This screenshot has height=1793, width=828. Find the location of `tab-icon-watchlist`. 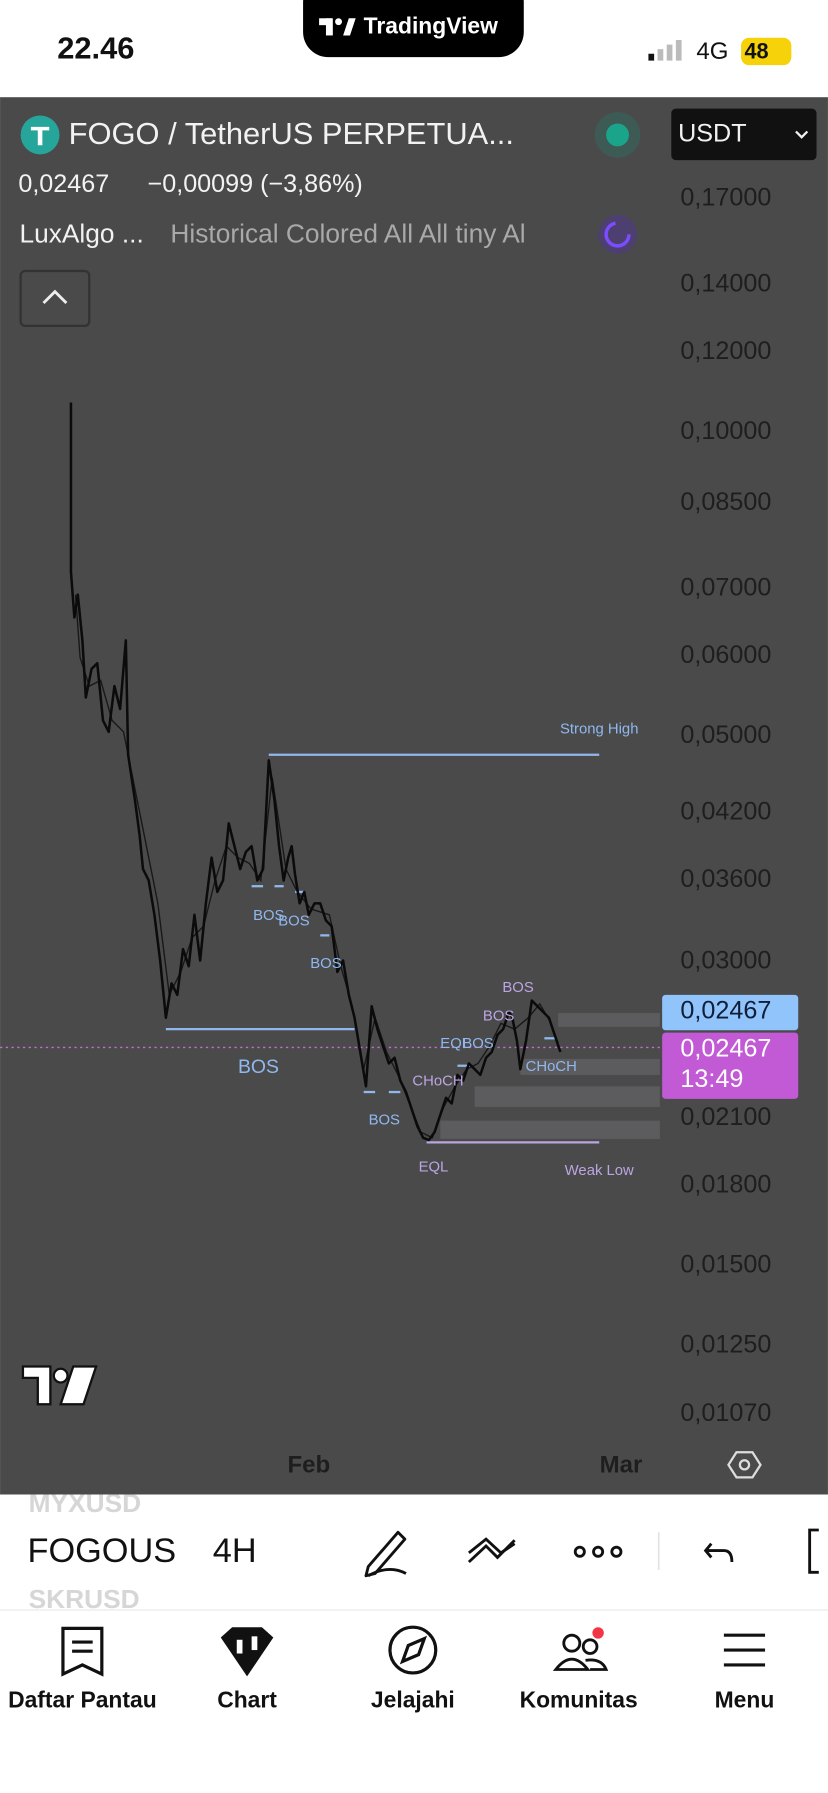

tab-icon-watchlist is located at coordinates (82, 1651).